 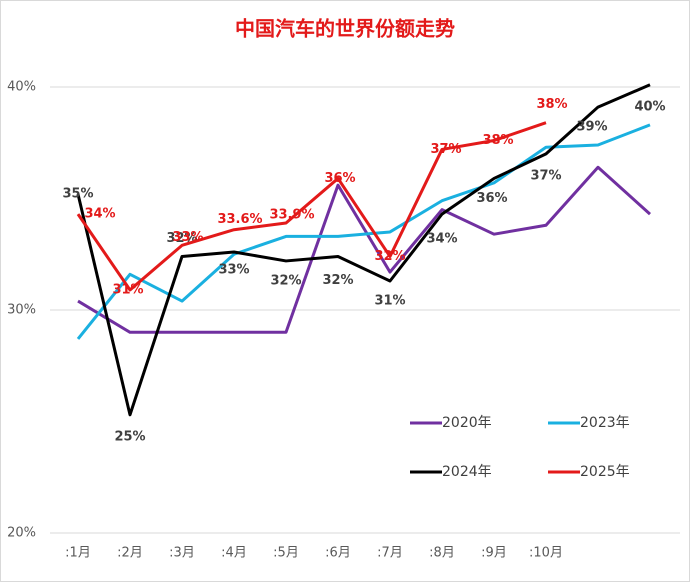 What do you see at coordinates (390, 553) in the screenshot?
I see `x-tick-label: :7月` at bounding box center [390, 553].